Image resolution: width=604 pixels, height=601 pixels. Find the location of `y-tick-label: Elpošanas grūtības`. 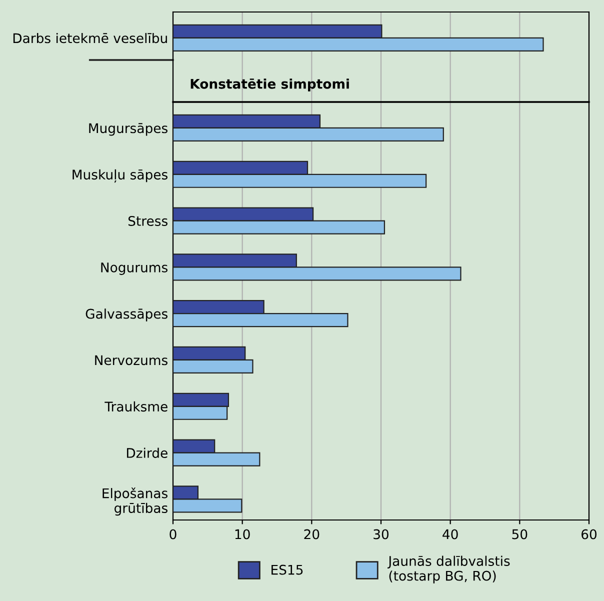

y-tick-label: Elpošanas grūtības is located at coordinates (135, 502).